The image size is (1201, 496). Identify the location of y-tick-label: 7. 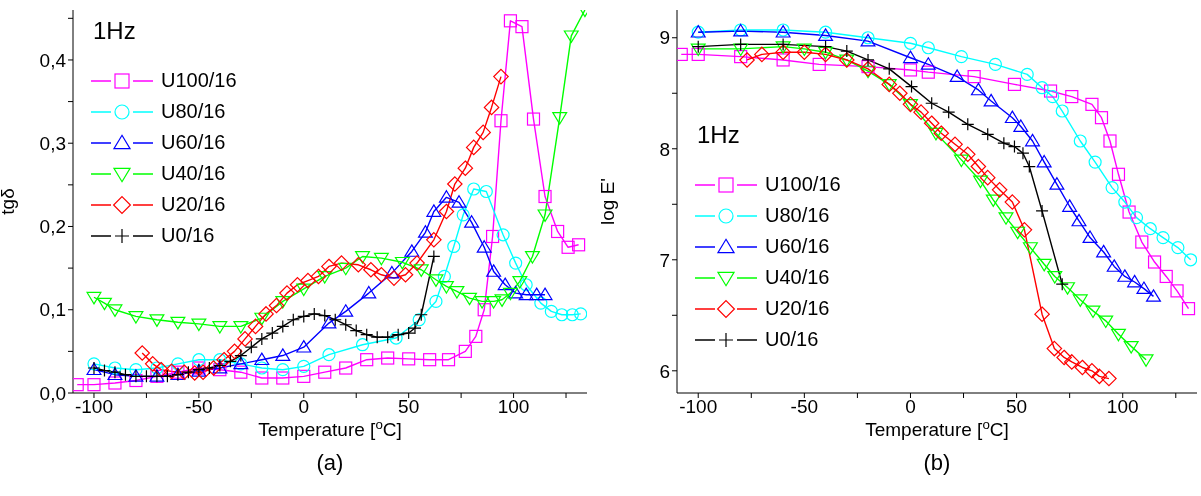
(664, 260).